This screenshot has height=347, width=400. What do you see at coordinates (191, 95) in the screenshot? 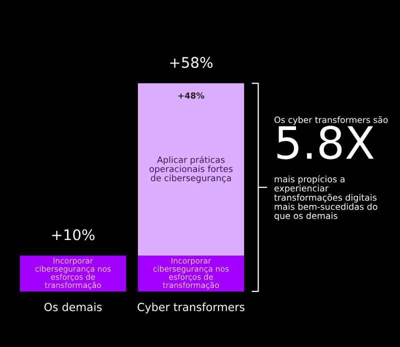
I see `data-label: +48%` at bounding box center [191, 95].